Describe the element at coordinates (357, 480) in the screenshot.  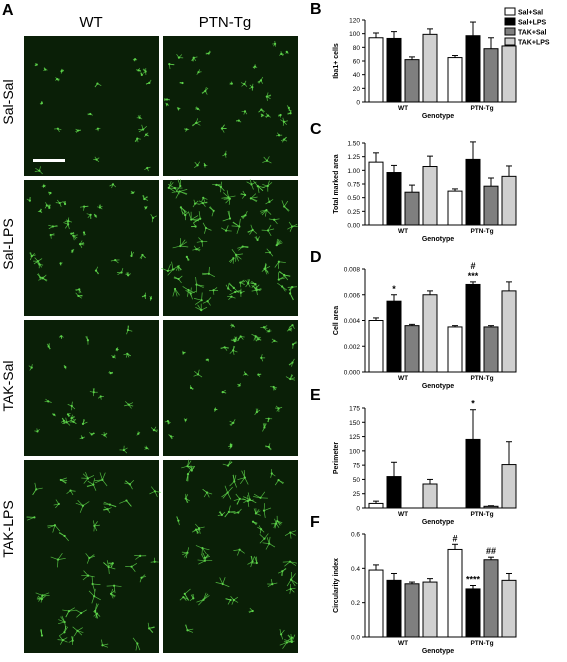
I see `y-tick-label: 50` at that location.